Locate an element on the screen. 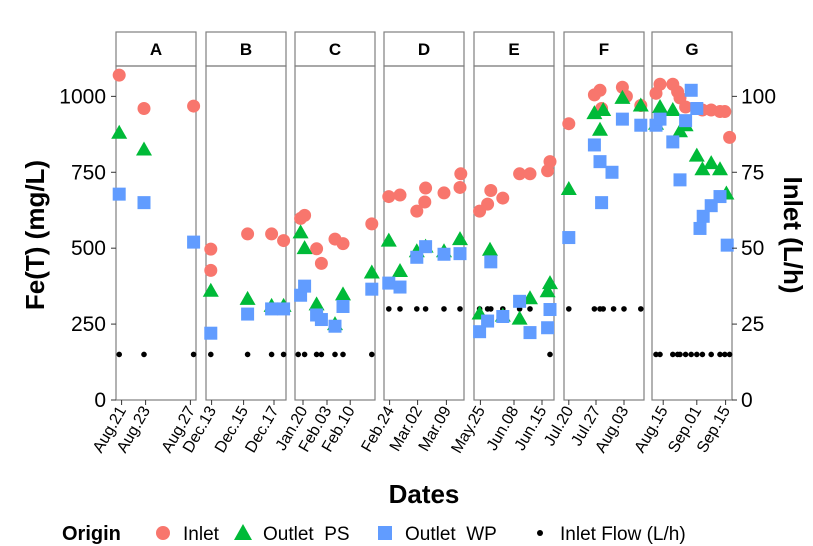 The image size is (813, 546). facet-label: C is located at coordinates (335, 49).